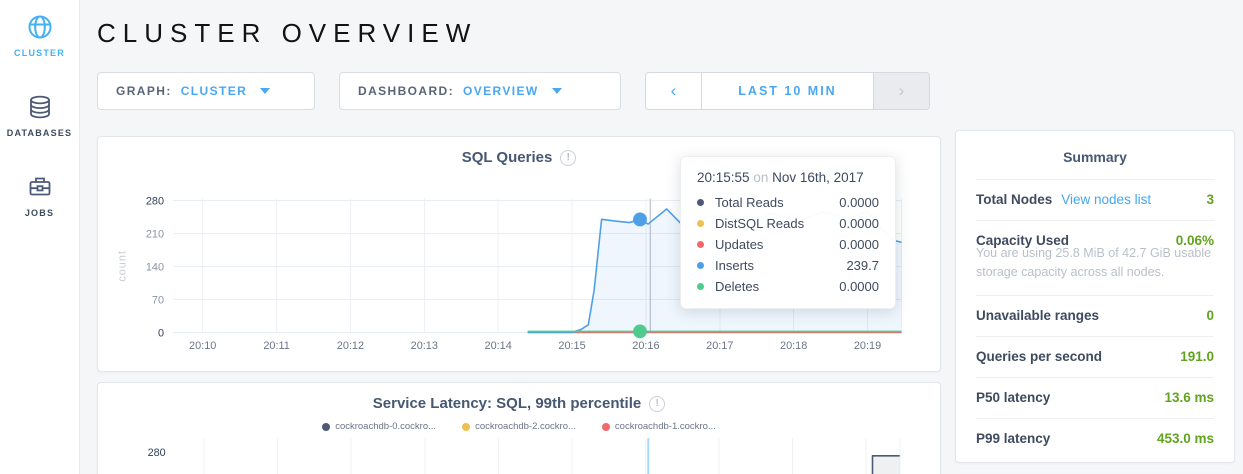 The image size is (1243, 474). Describe the element at coordinates (155, 267) in the screenshot. I see `svg-text: 140` at that location.